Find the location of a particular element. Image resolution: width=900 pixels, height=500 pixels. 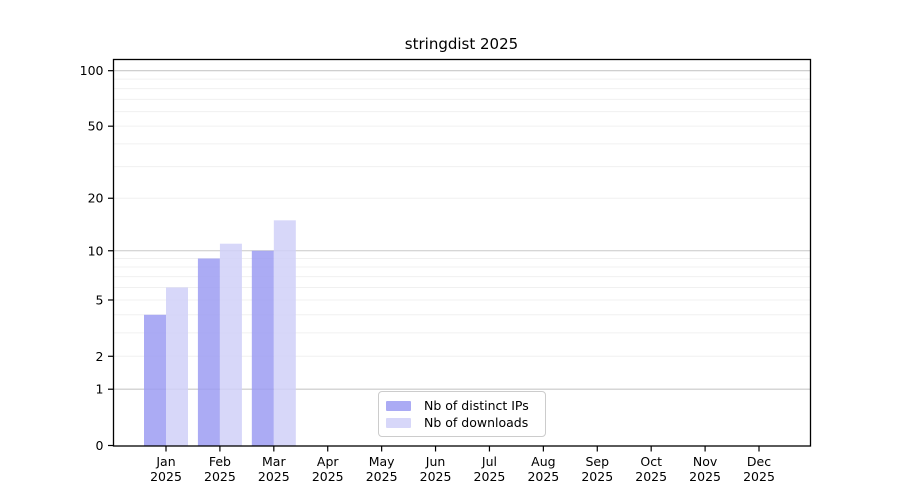

x-tick-label-month: Sep is located at coordinates (597, 461).